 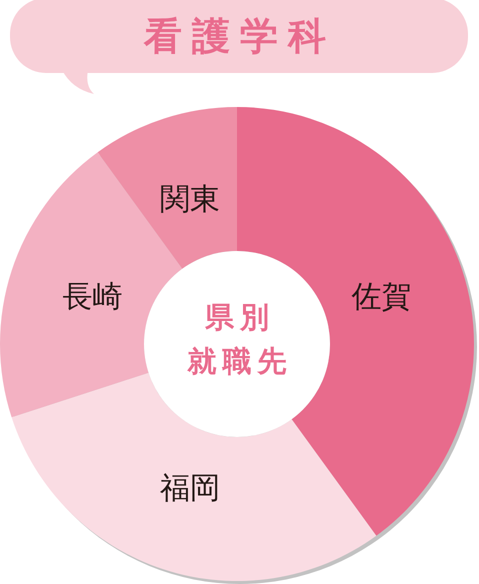 What do you see at coordinates (190, 489) in the screenshot?
I see `label: 福岡` at bounding box center [190, 489].